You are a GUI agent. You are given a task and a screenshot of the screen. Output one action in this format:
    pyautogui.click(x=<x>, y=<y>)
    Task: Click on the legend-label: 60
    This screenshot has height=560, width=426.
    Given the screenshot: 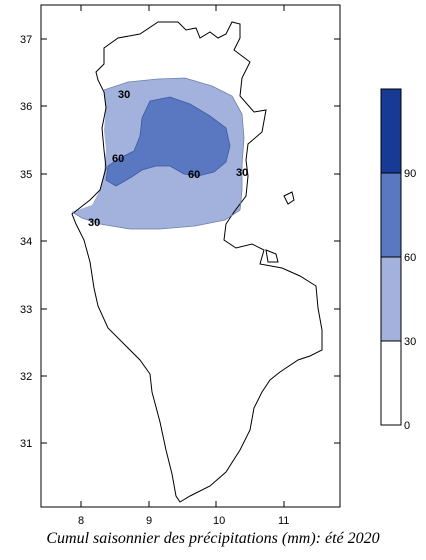 What is the action you would take?
    pyautogui.click(x=410, y=258)
    